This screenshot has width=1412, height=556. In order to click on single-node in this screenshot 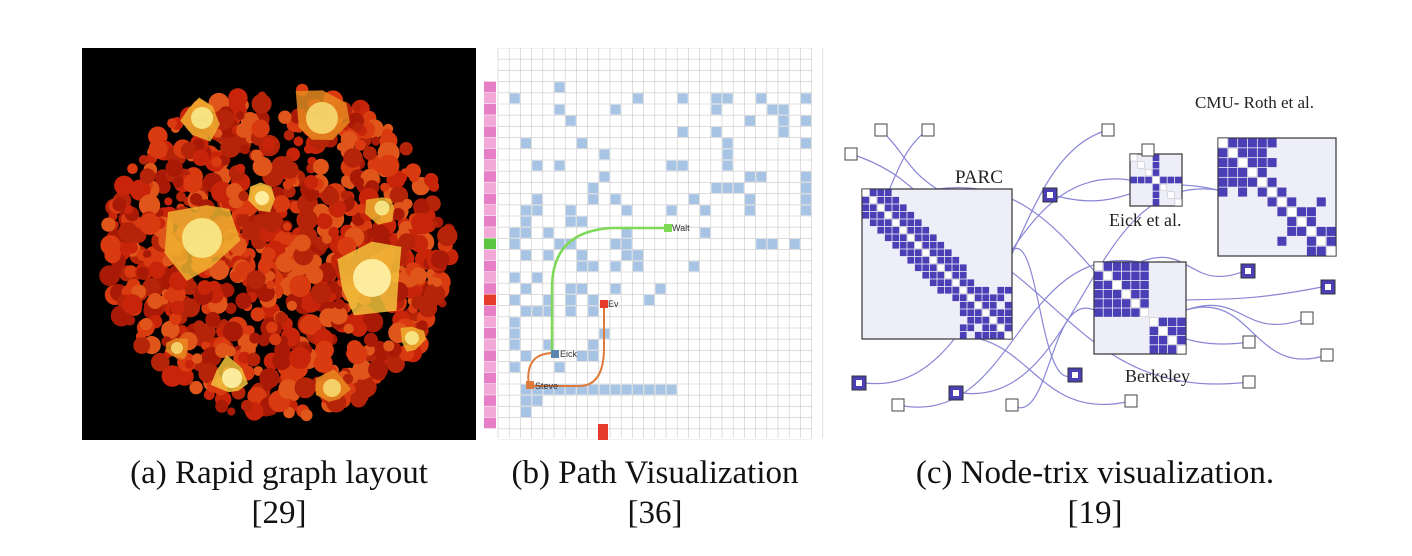, I will do `click(1307, 318)`.